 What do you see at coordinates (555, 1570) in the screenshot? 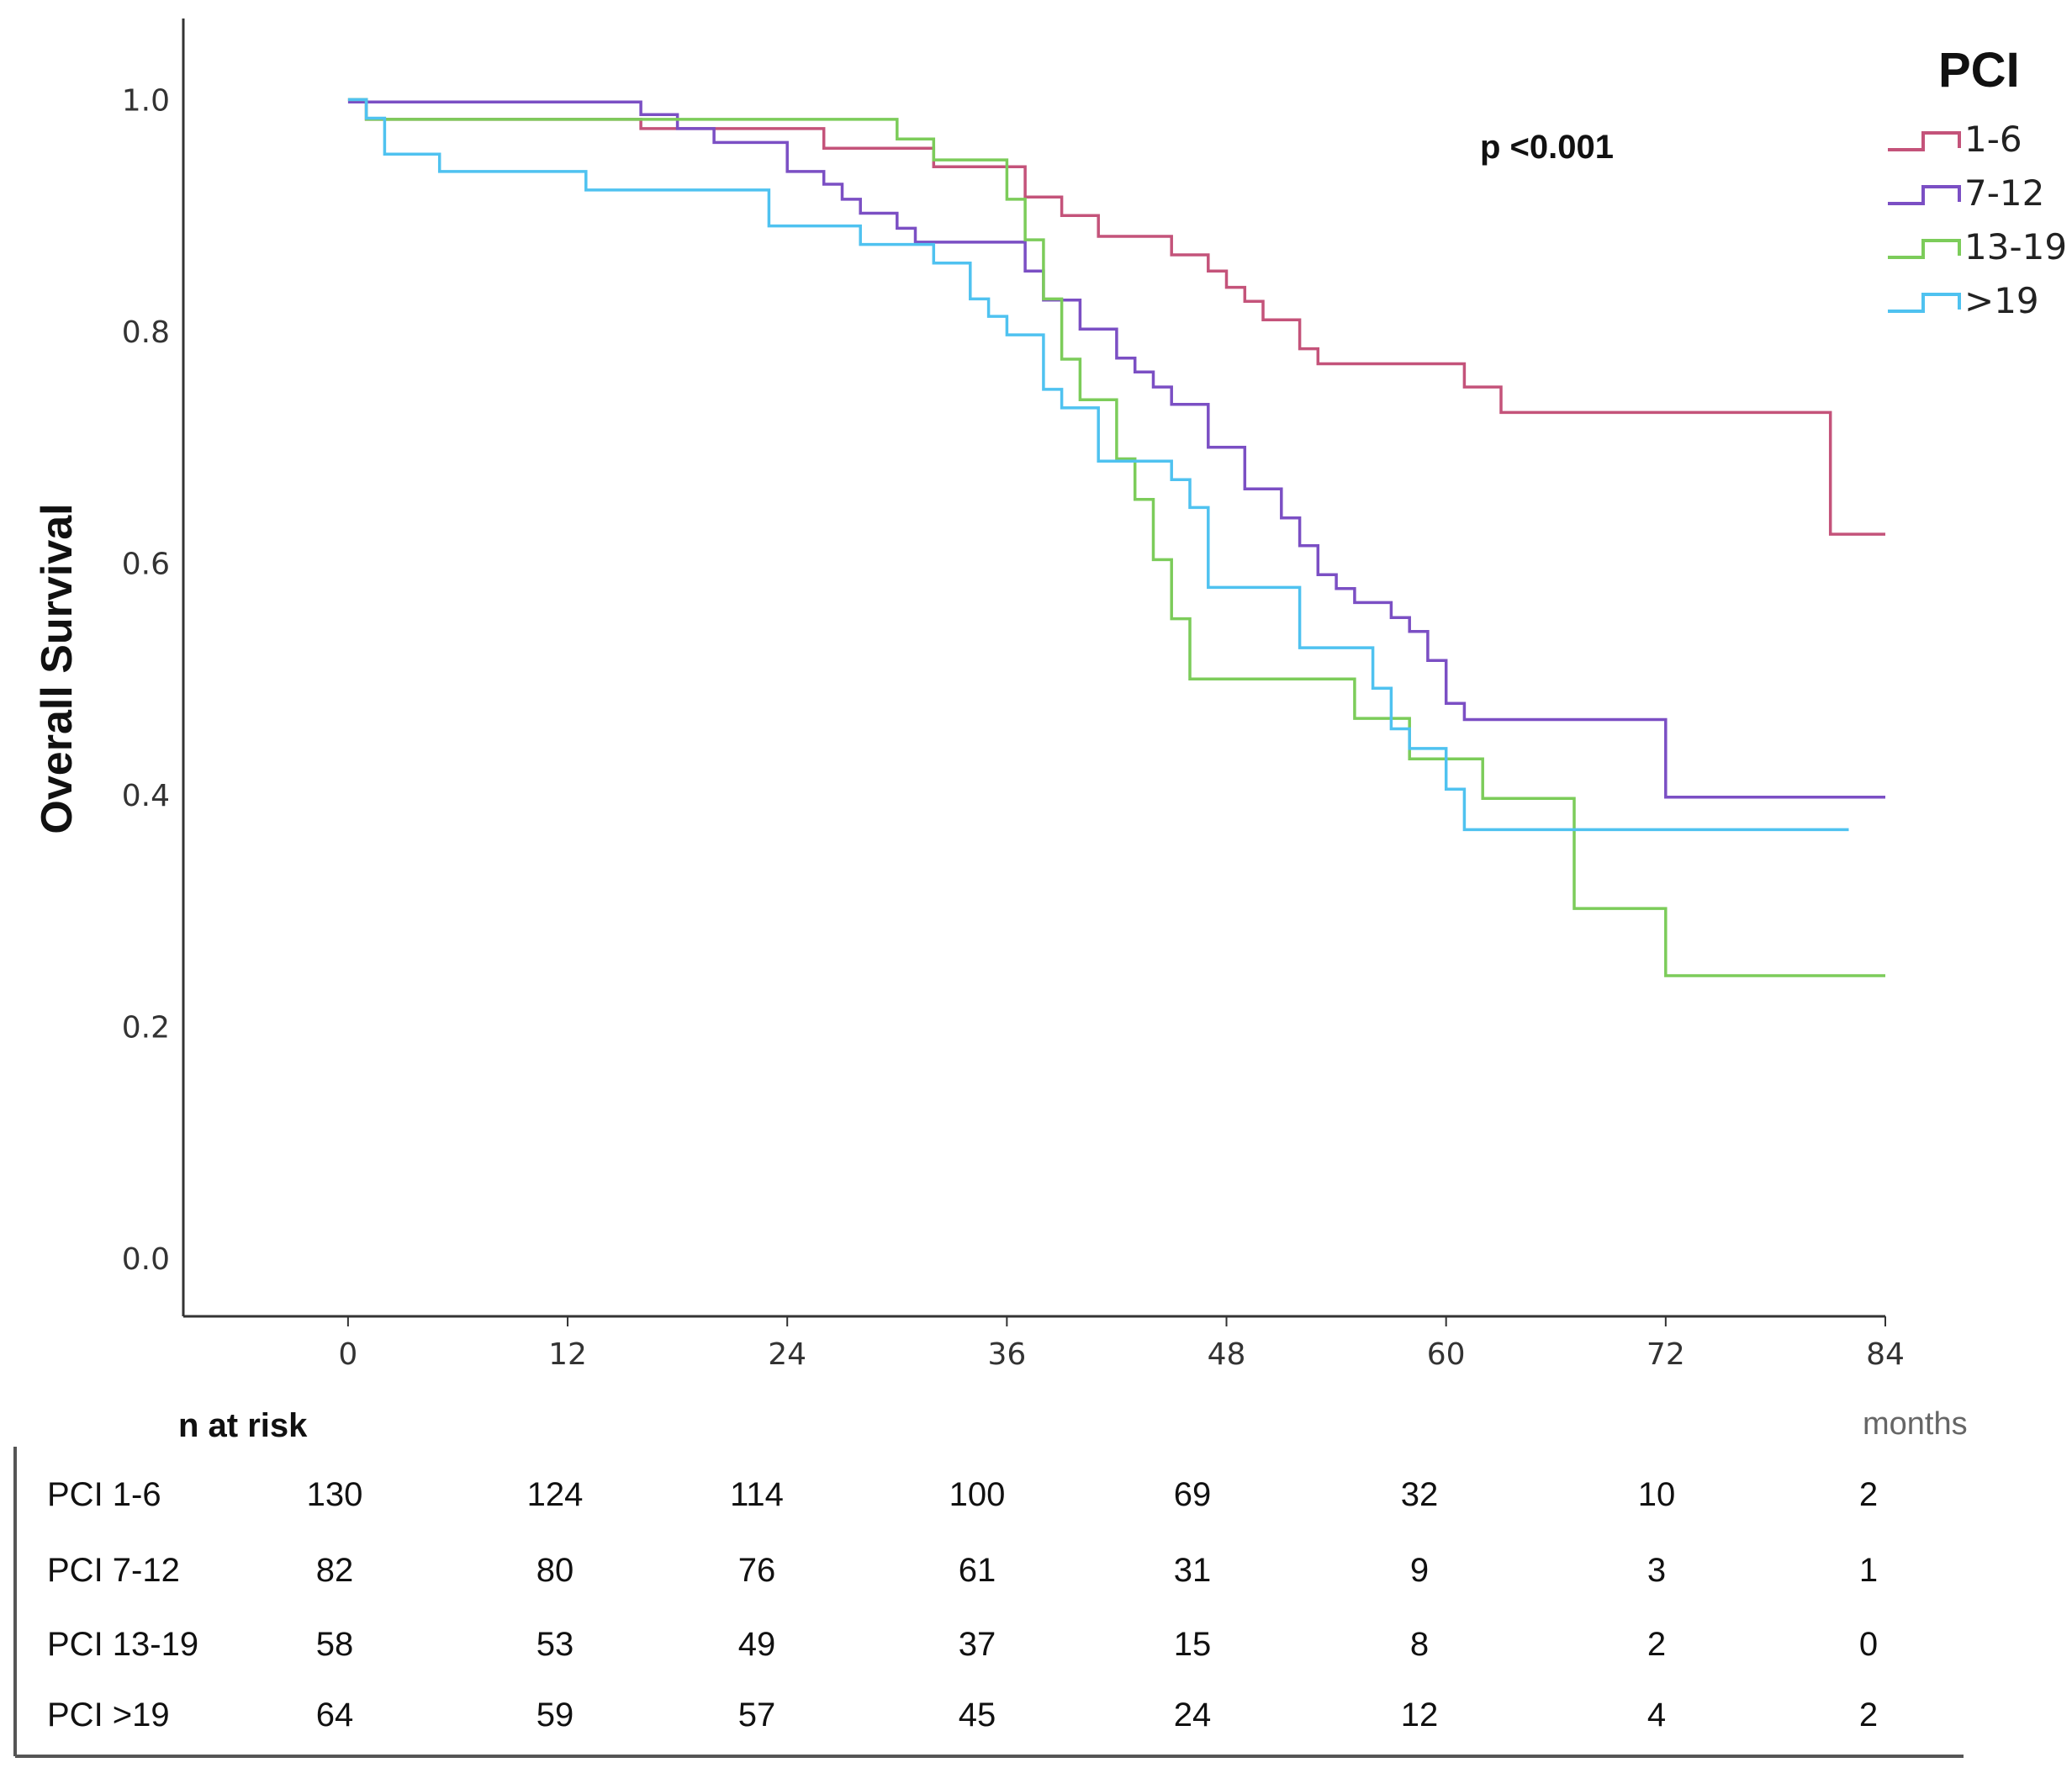
I see `risk-cell: 80` at bounding box center [555, 1570].